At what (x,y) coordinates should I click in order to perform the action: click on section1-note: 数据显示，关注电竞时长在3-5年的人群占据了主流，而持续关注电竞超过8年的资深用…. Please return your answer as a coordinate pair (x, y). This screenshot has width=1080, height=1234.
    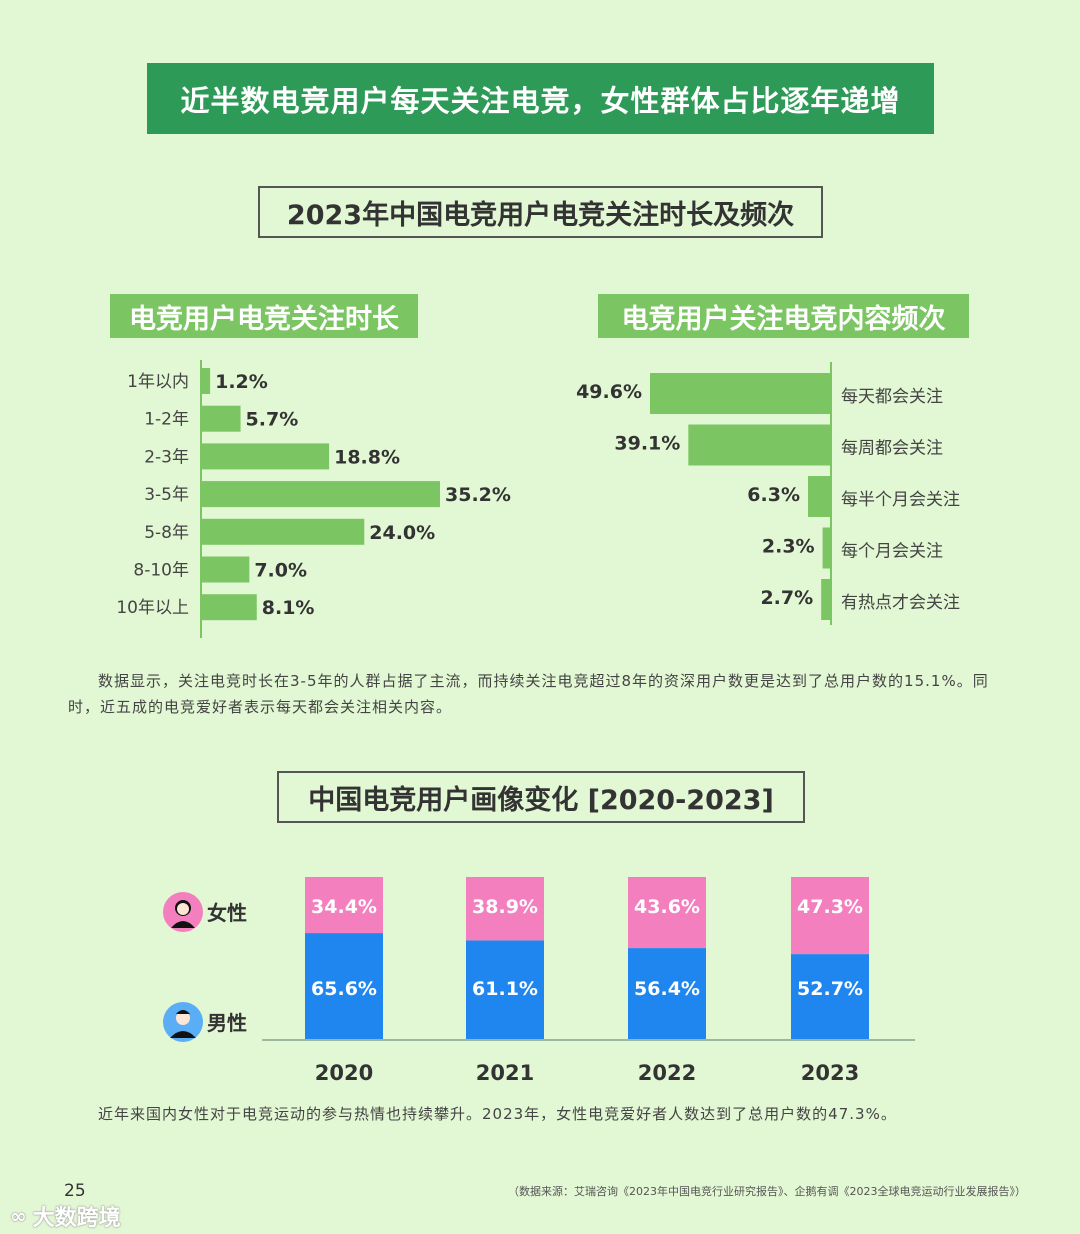
    Looking at the image, I should click on (528, 694).